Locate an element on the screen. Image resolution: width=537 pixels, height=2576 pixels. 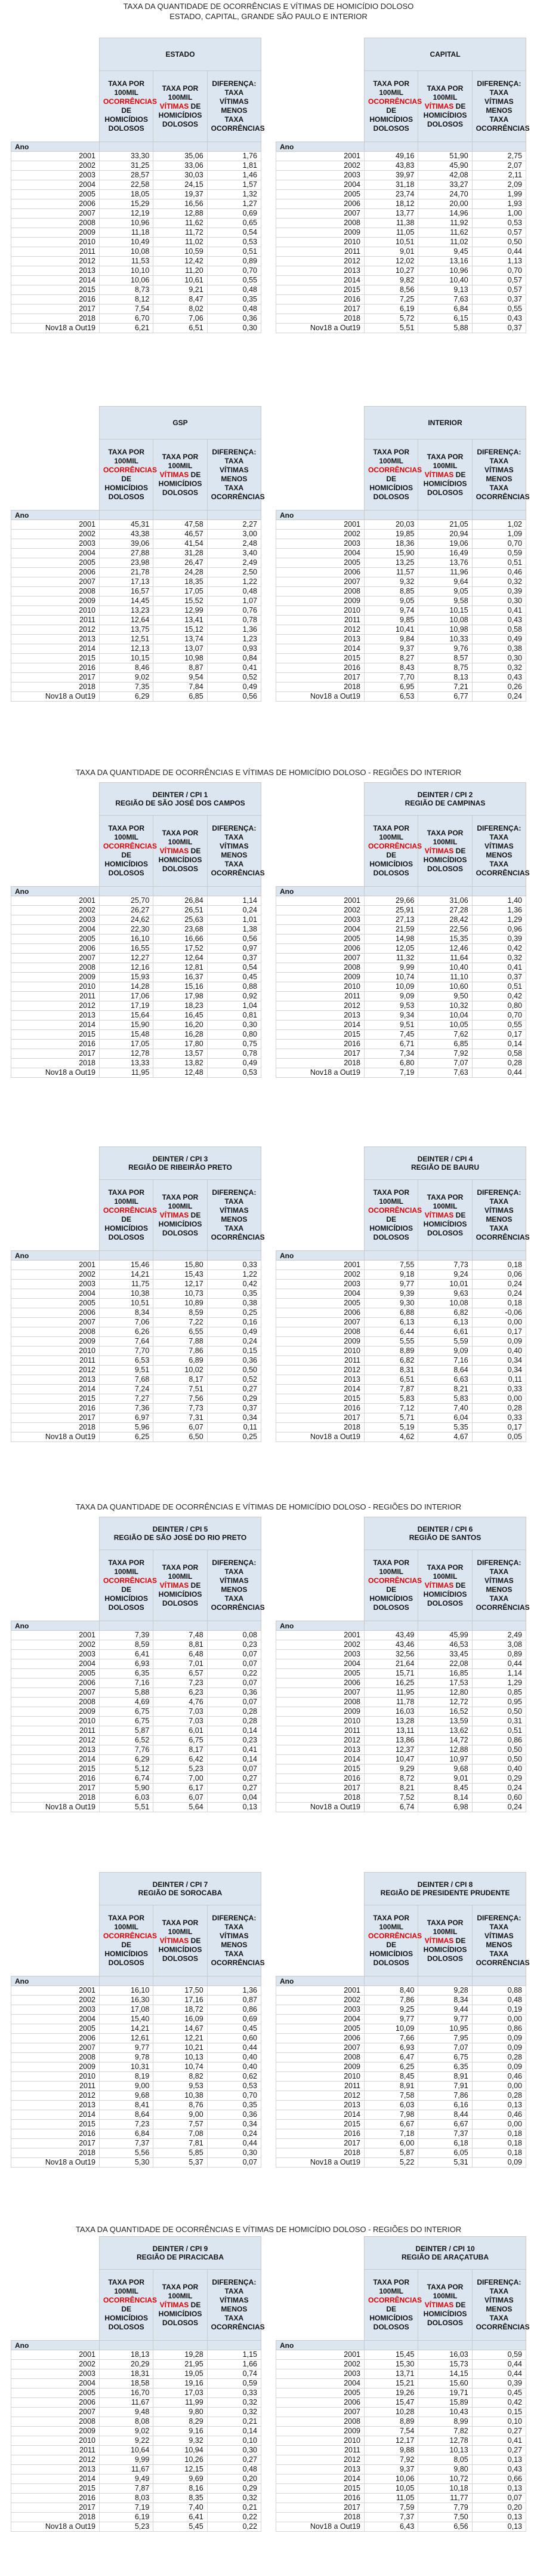
diferenca-cell: 0,27 is located at coordinates (234, 2460).